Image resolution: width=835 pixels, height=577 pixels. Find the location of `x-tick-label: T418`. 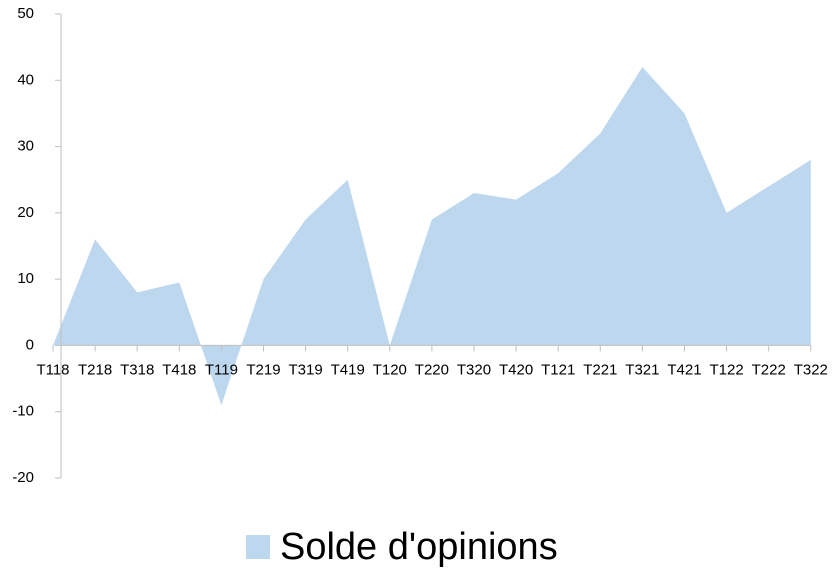

x-tick-label: T418 is located at coordinates (179, 369).